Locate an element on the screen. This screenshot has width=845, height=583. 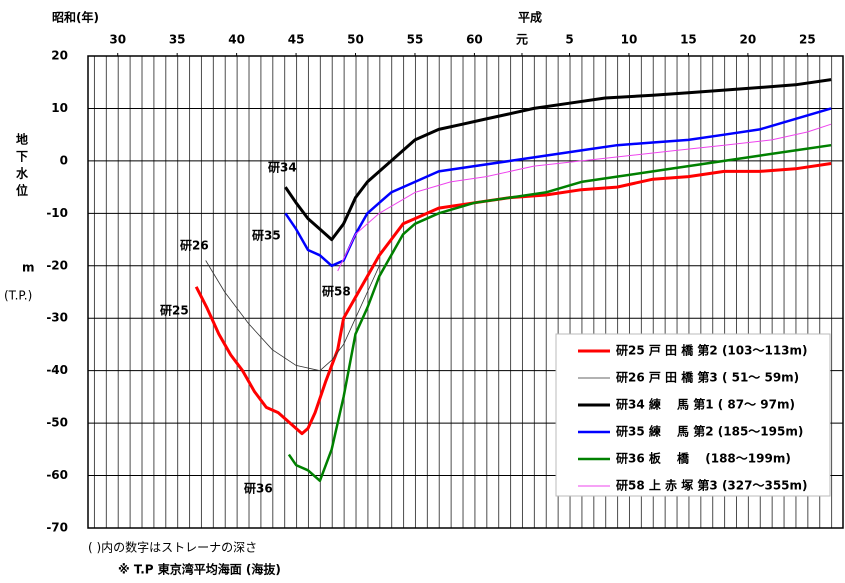
y-axis-title: 水 is located at coordinates (22, 173).